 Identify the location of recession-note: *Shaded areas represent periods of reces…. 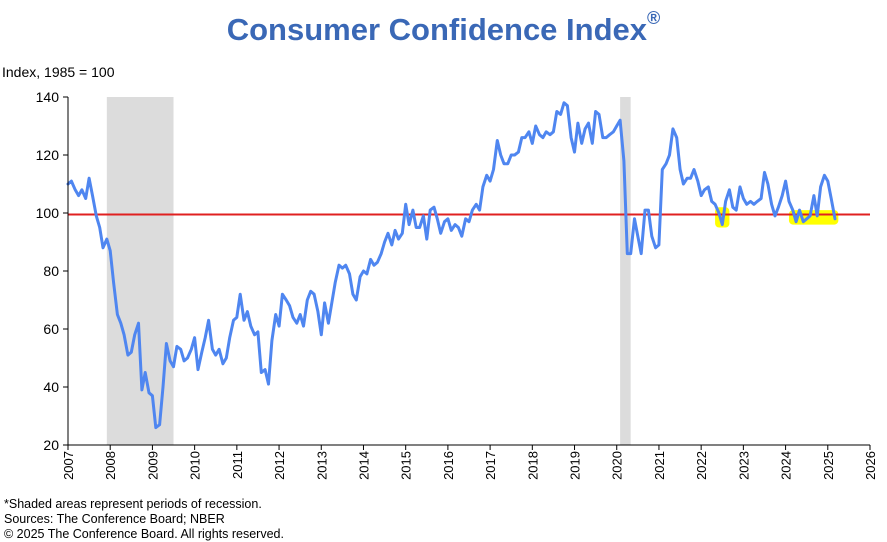
(133, 504).